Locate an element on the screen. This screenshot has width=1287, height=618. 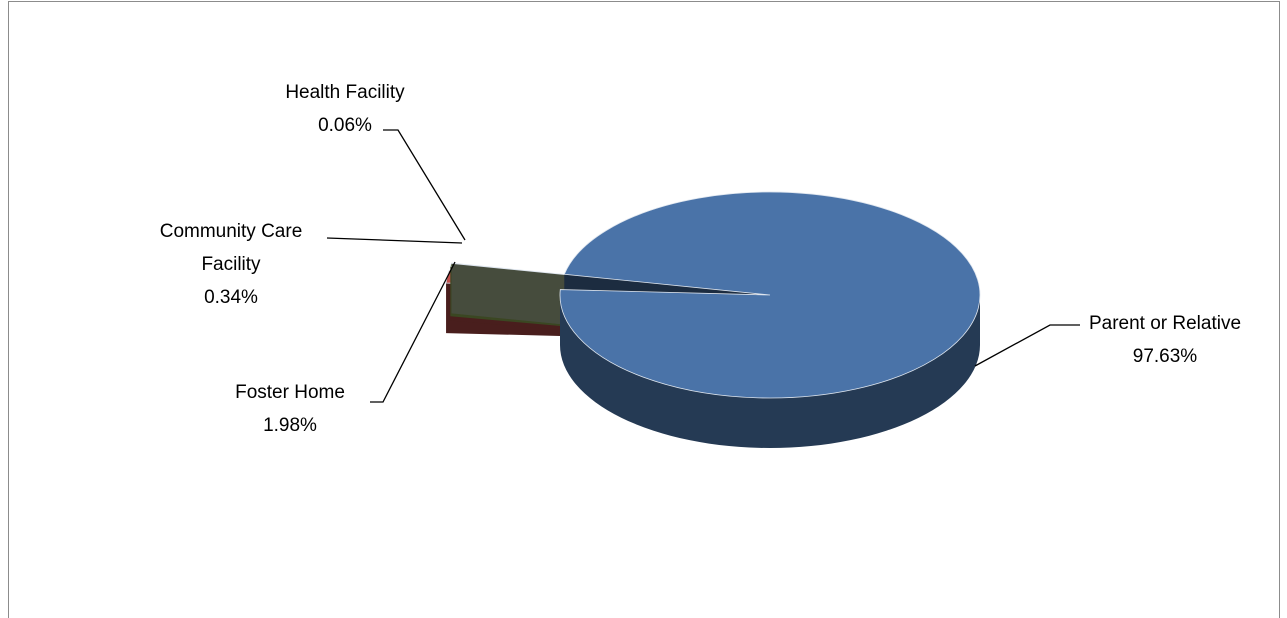
slice-side is located at coordinates (770, 371).